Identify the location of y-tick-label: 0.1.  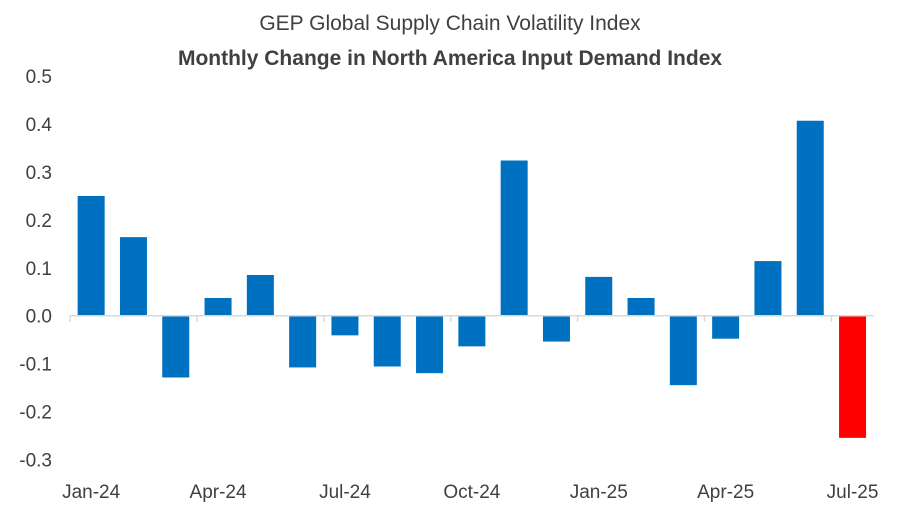
(39, 269).